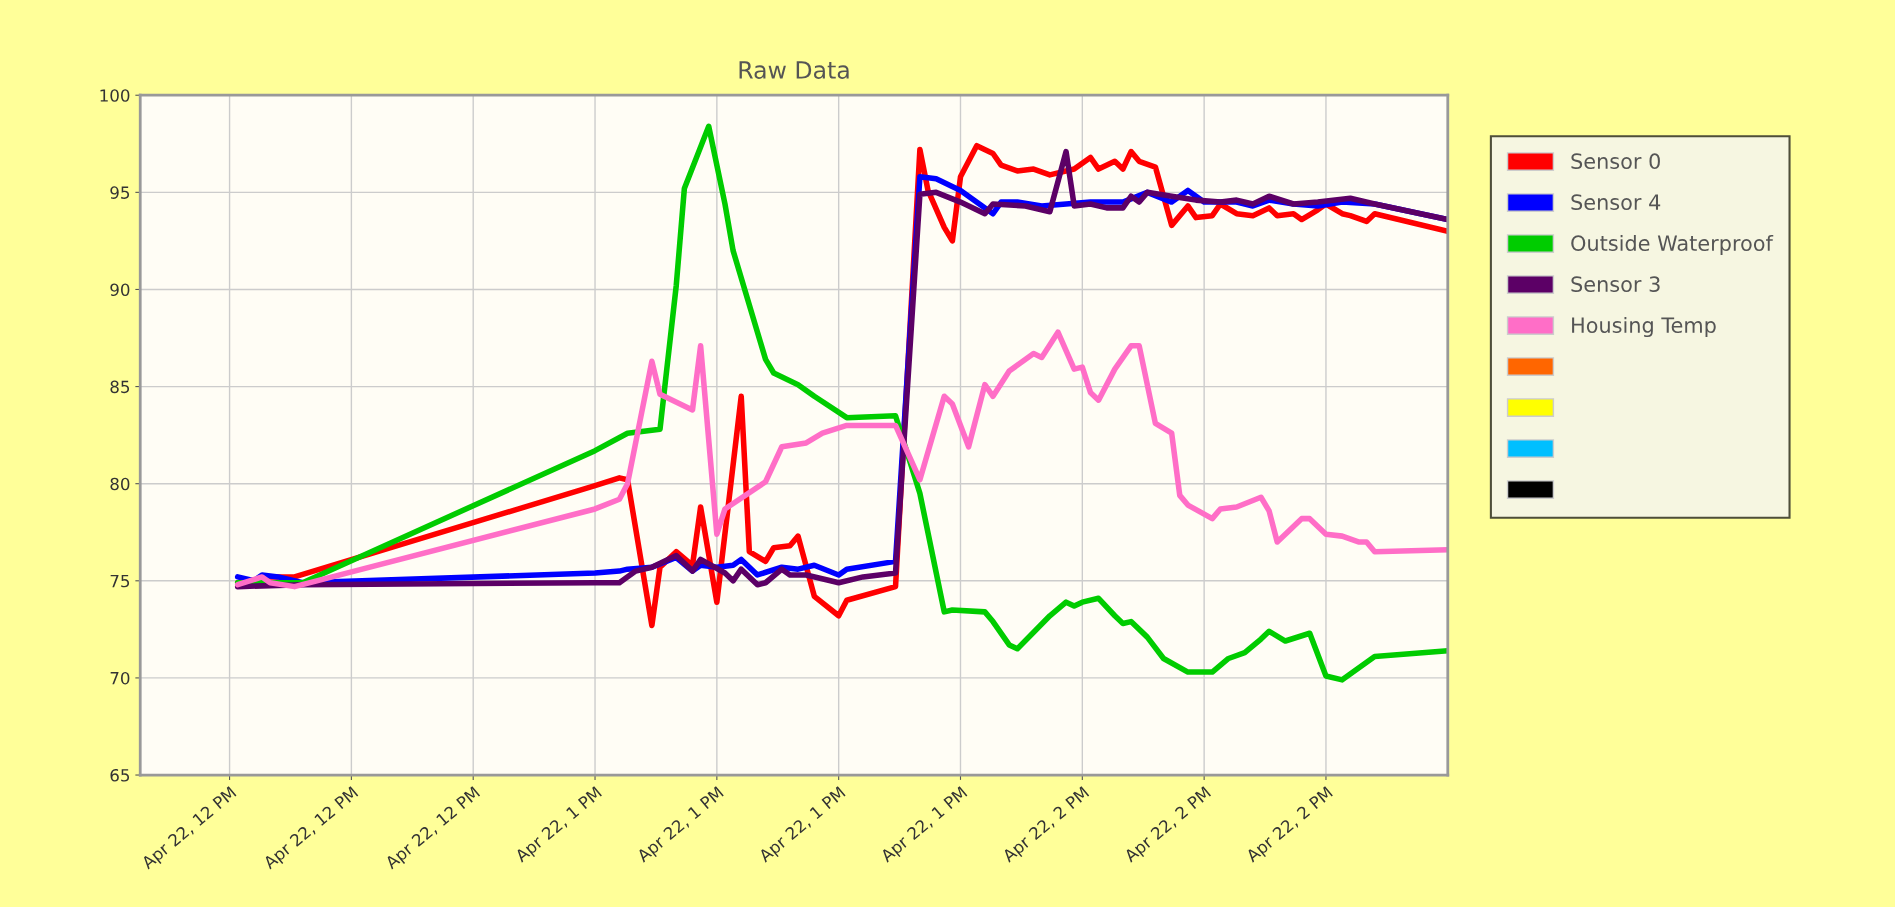  What do you see at coordinates (1615, 161) in the screenshot?
I see `legend-label: Sensor 0` at bounding box center [1615, 161].